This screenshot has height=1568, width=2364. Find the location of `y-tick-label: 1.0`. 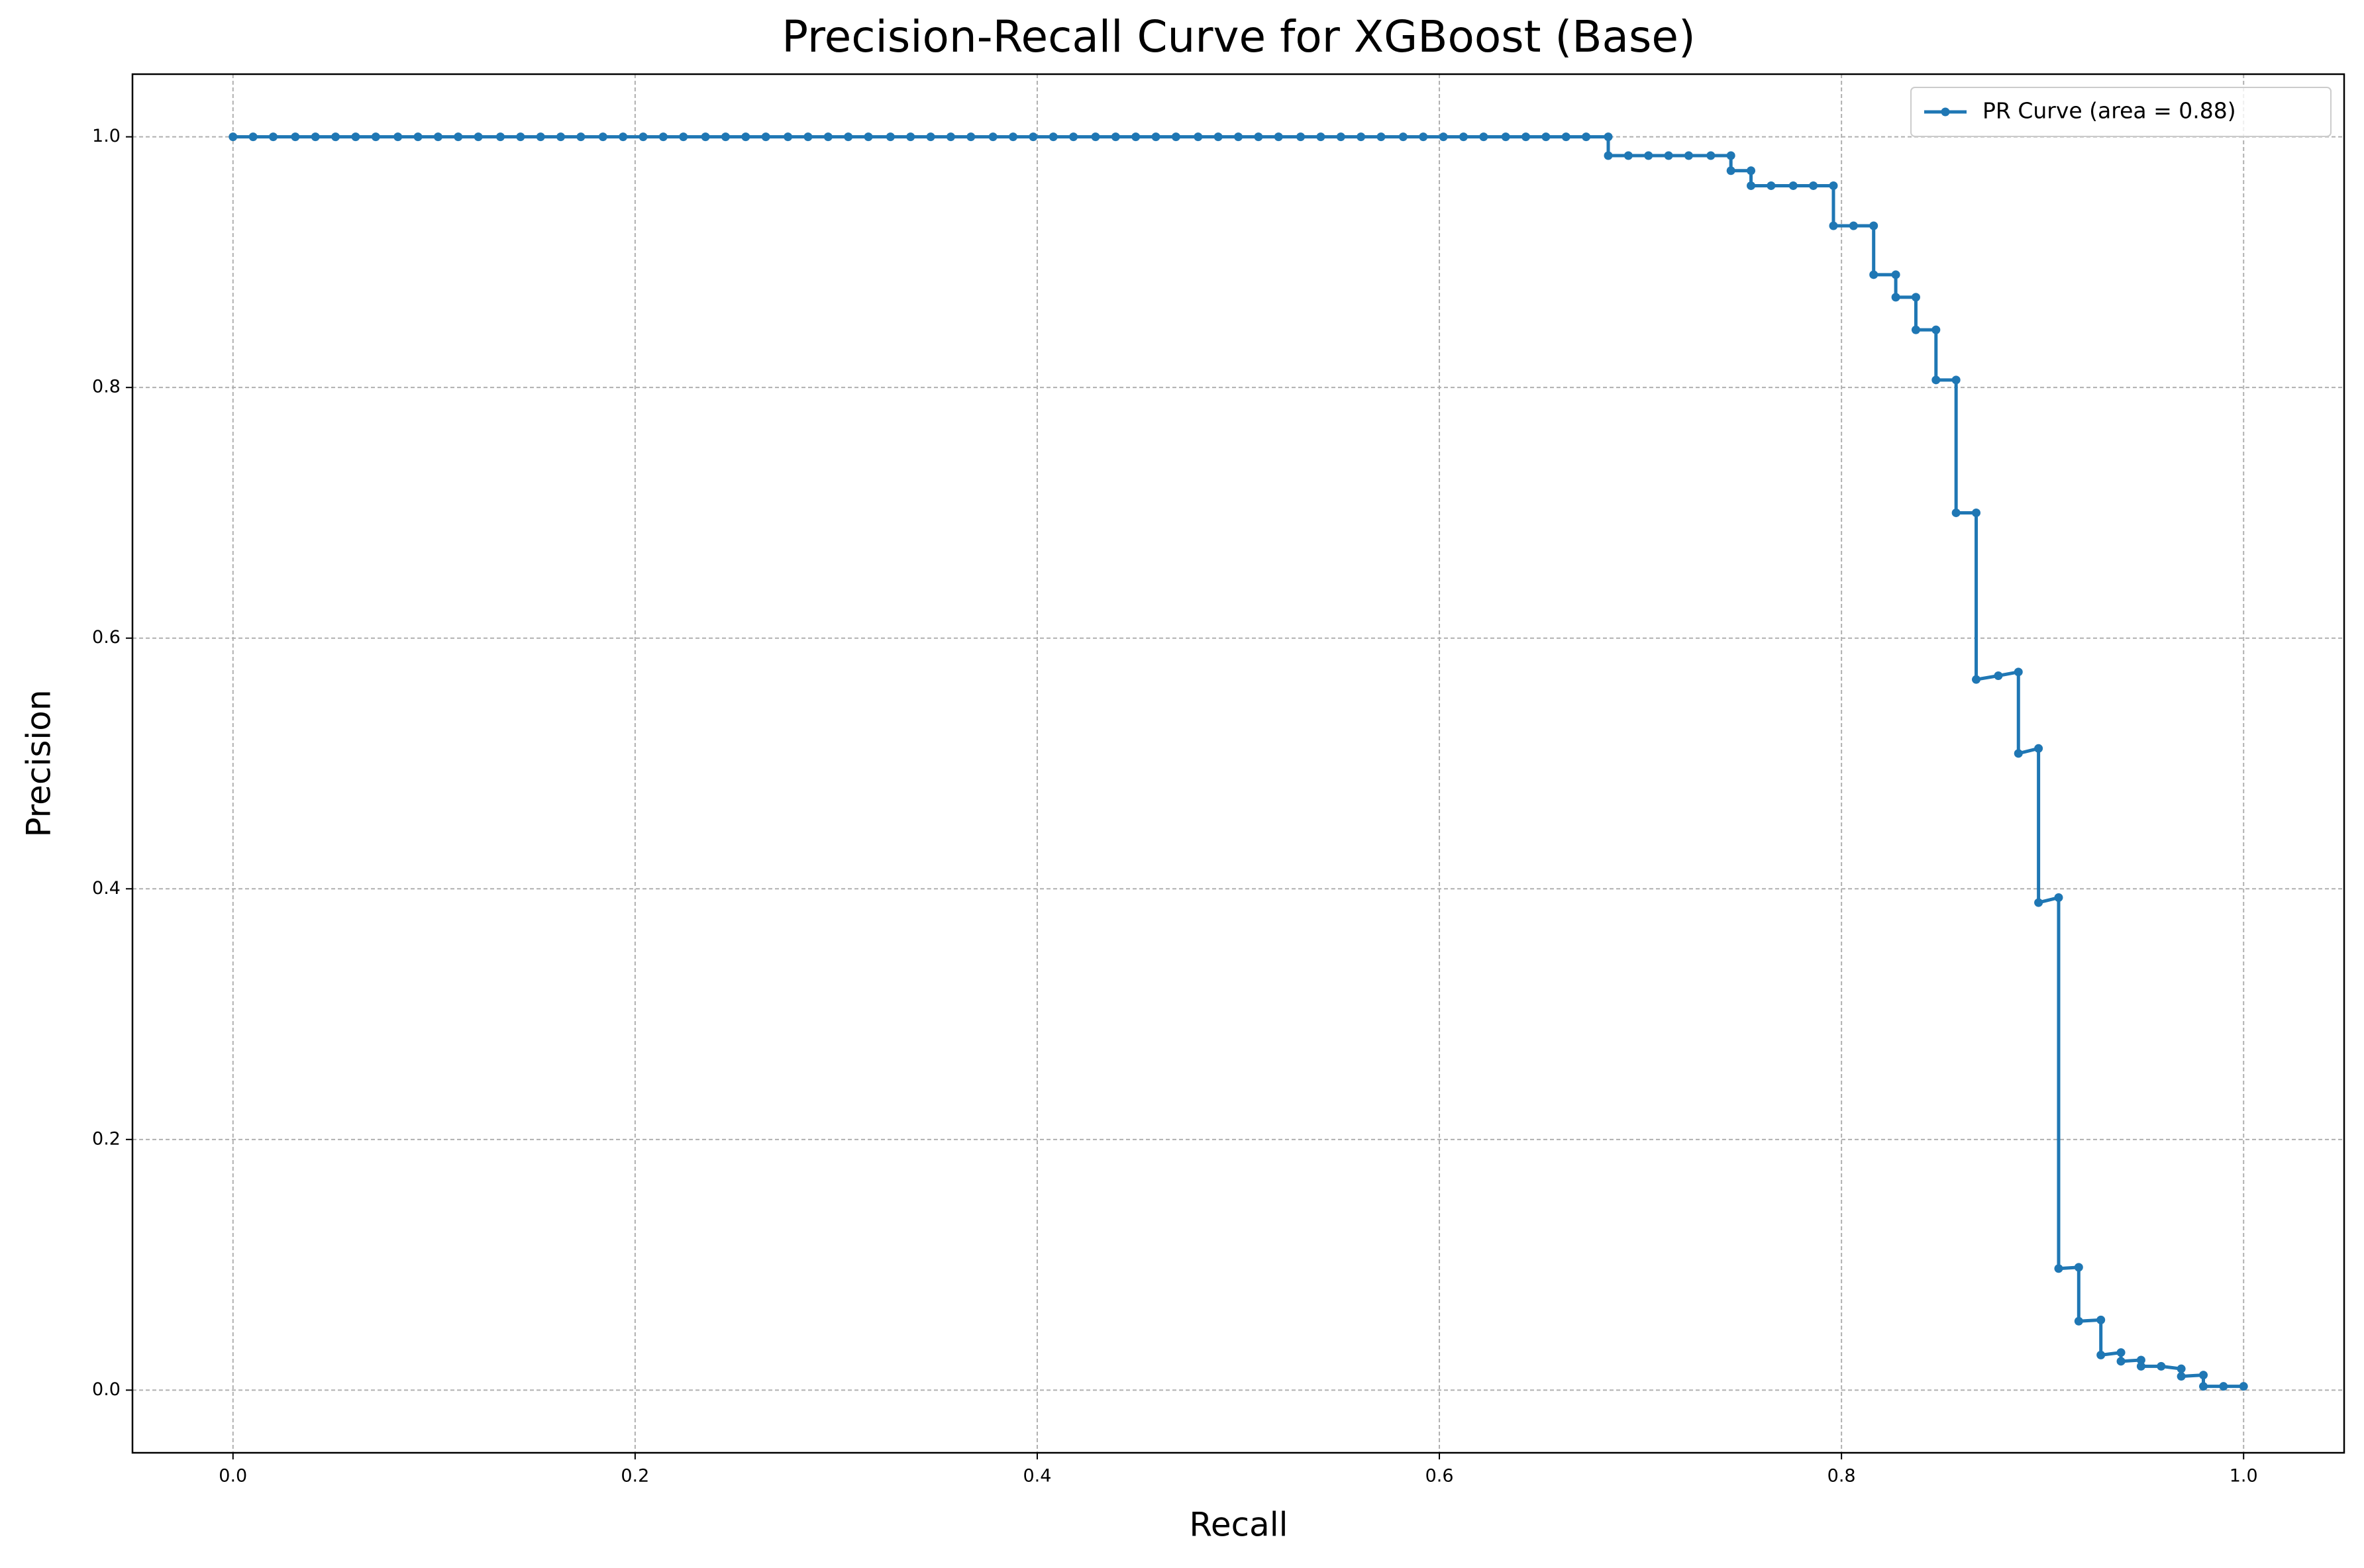

y-tick-label: 1.0 is located at coordinates (107, 136).